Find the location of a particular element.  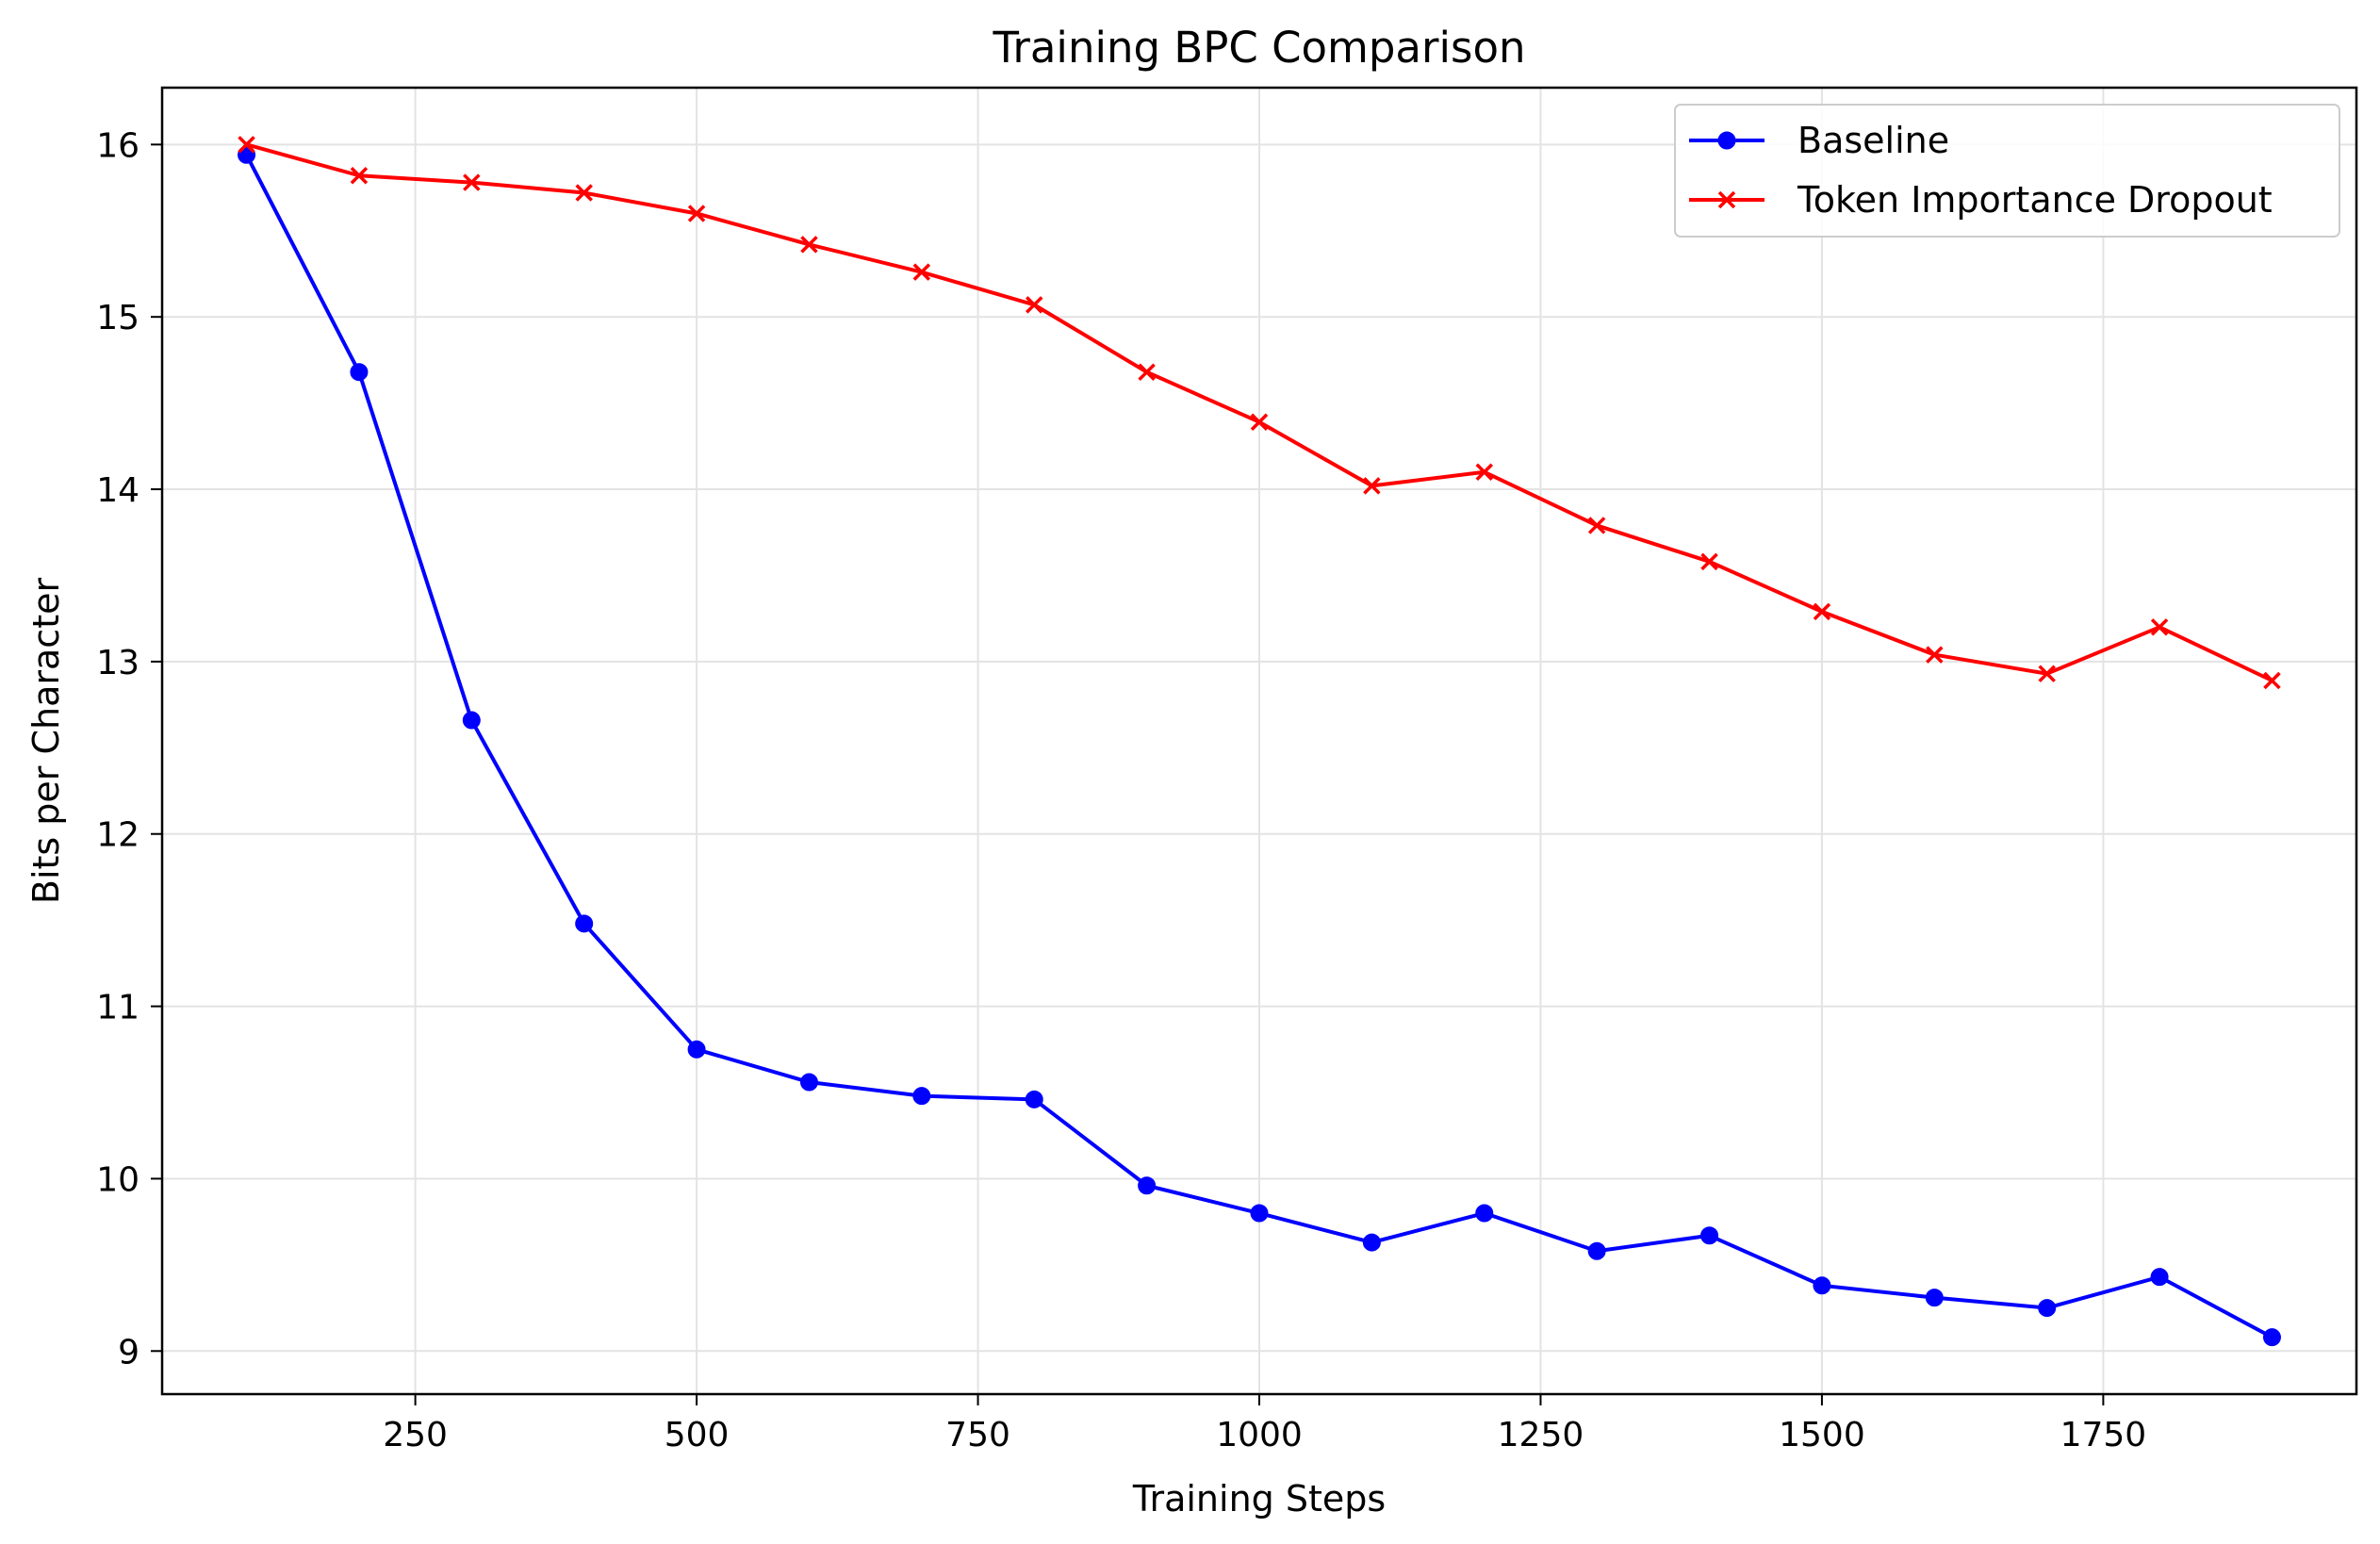

x-tick-label: 250 is located at coordinates (415, 1435).